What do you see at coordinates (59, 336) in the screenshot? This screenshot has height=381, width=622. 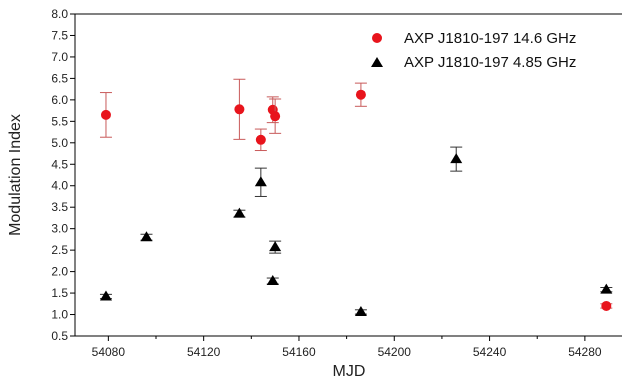 I see `y-tick-label: 0.5` at bounding box center [59, 336].